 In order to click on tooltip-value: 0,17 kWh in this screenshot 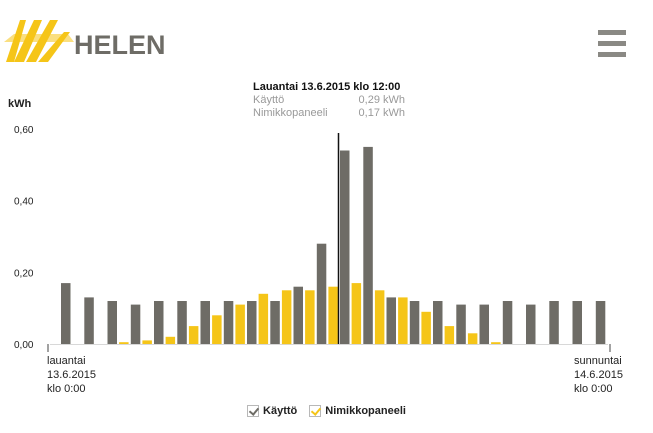, I will do `click(381, 113)`.